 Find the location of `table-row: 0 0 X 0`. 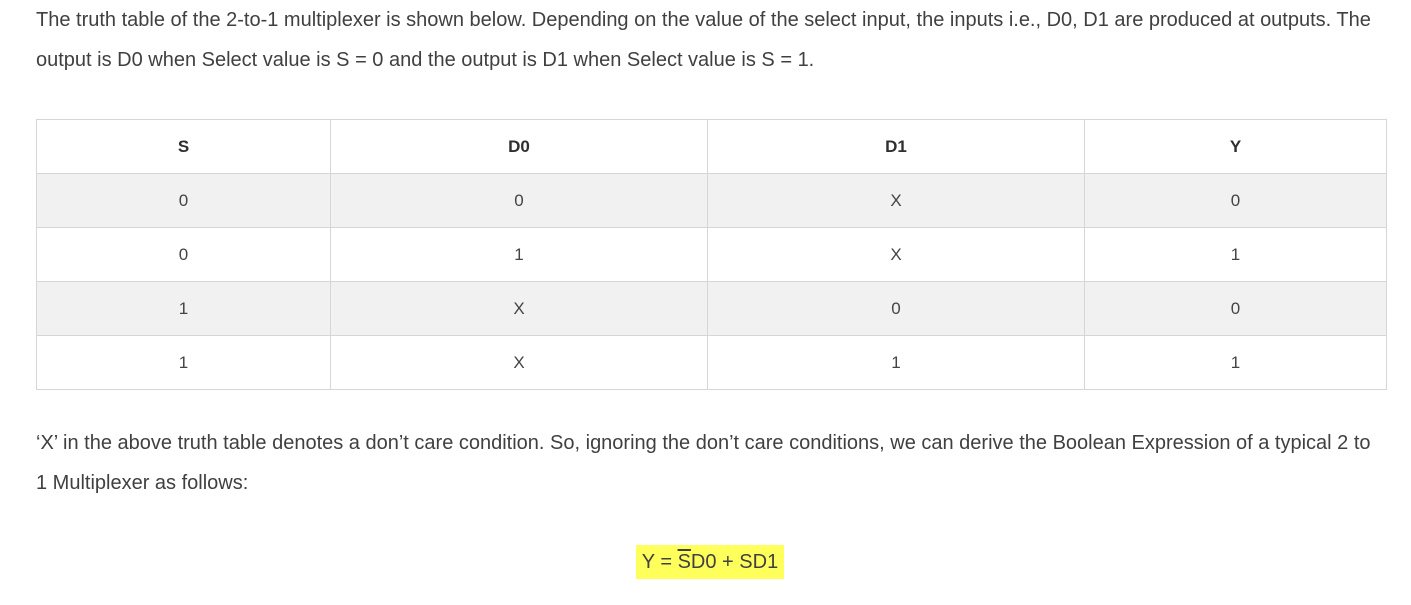

table-row: 0 0 X 0 is located at coordinates (711, 200).